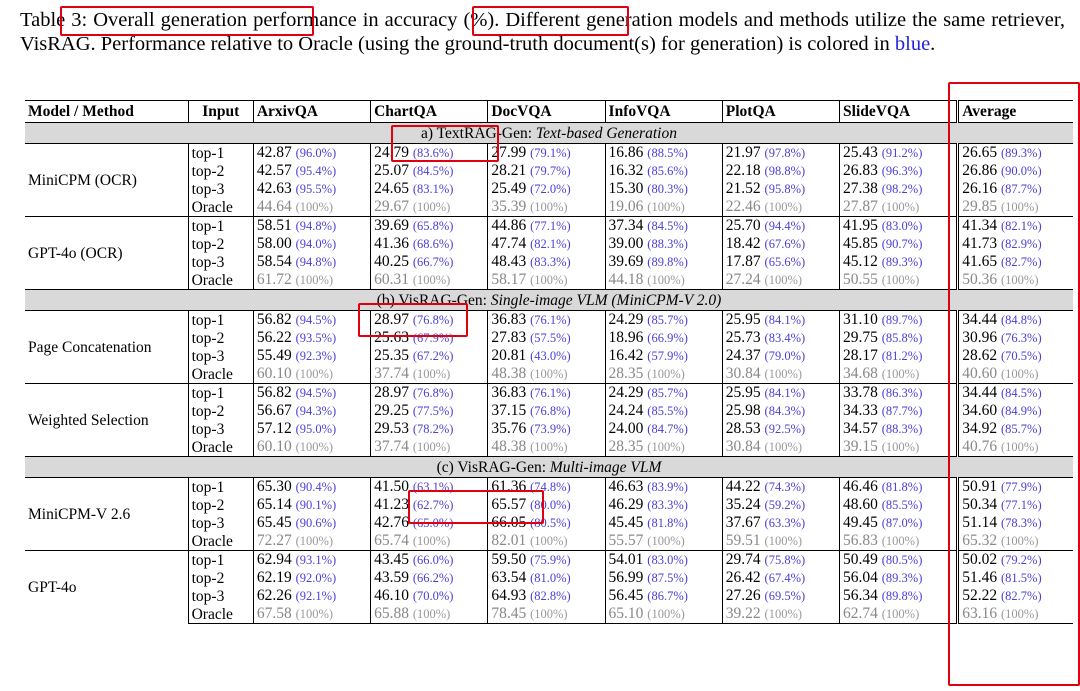  I want to click on relative-percentage: (76.3%), so click(1021, 338).